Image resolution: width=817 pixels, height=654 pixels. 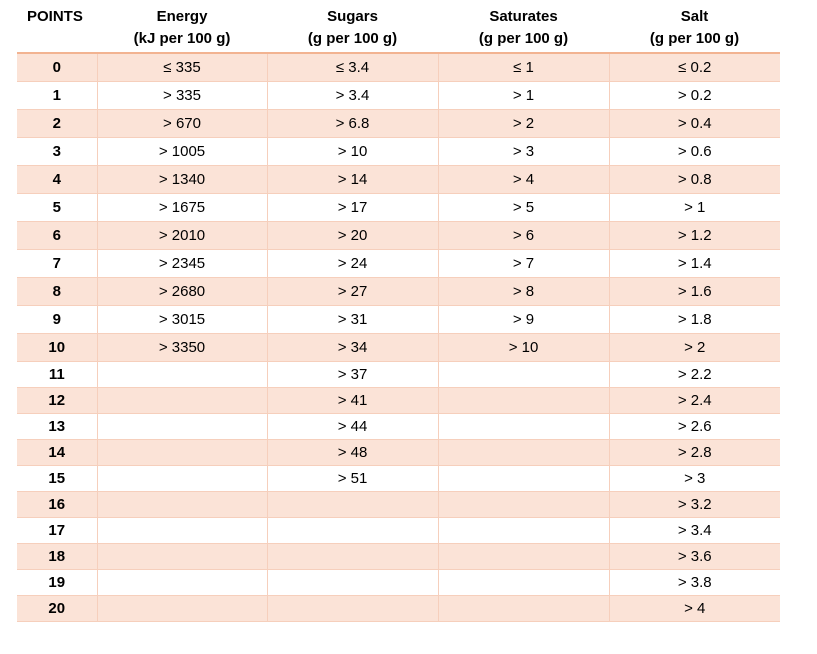 What do you see at coordinates (182, 16) in the screenshot?
I see `header-energy-label: Energy` at bounding box center [182, 16].